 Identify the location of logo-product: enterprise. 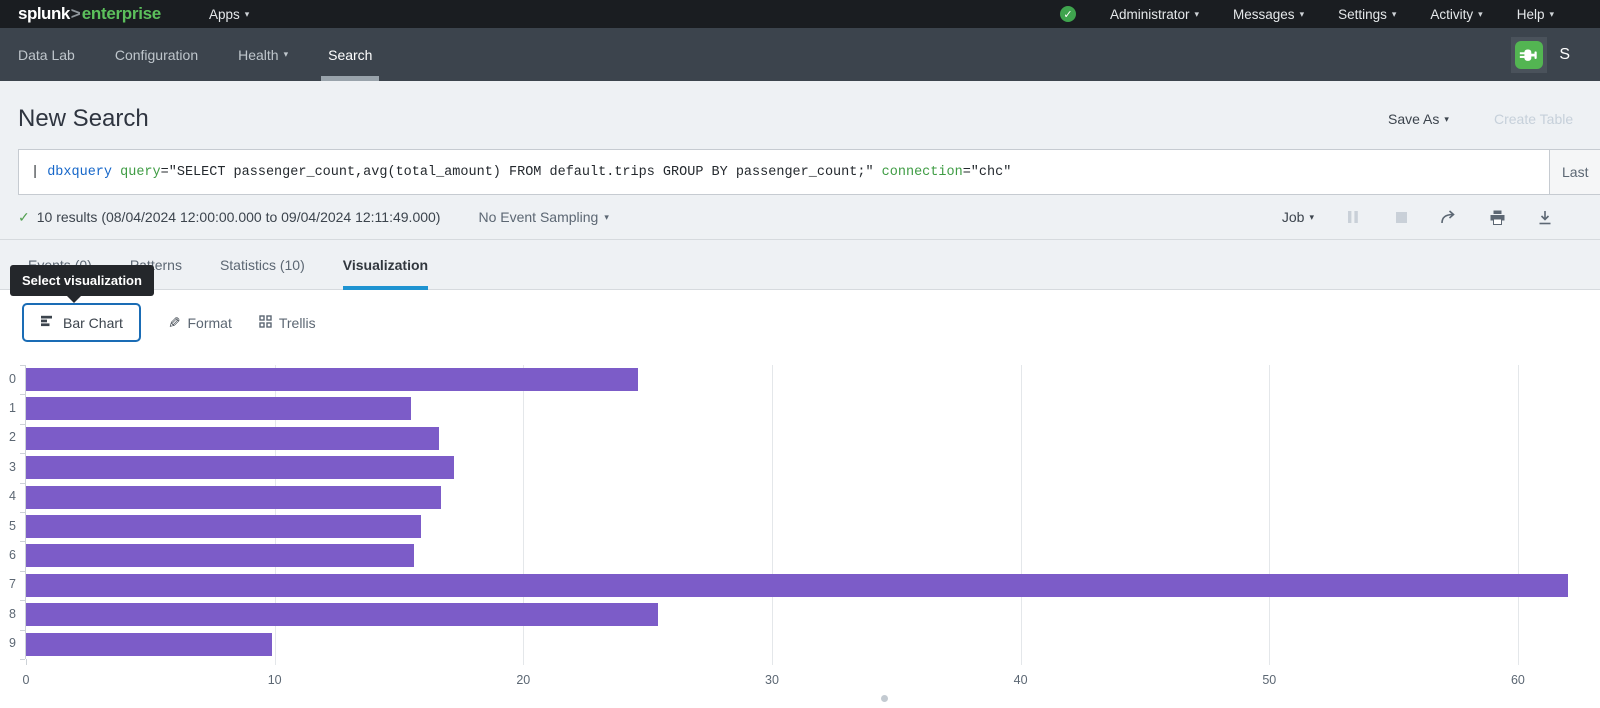
(121, 13).